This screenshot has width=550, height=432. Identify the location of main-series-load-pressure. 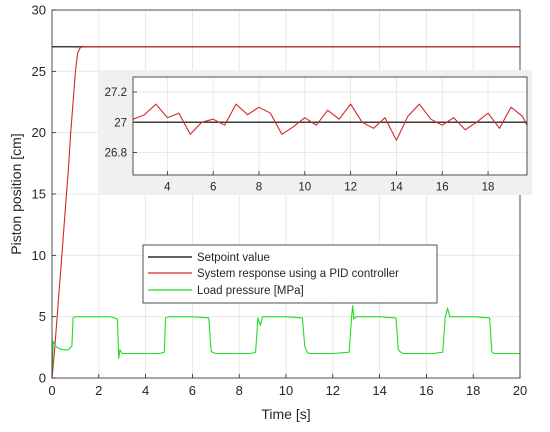
(285, 338).